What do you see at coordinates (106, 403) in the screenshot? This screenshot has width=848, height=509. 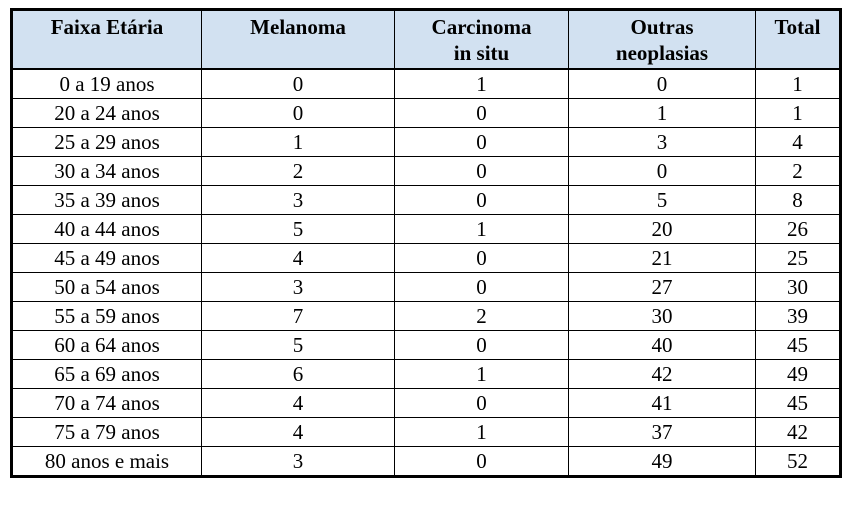 I see `row-label-cell: 70 a 74 anos` at bounding box center [106, 403].